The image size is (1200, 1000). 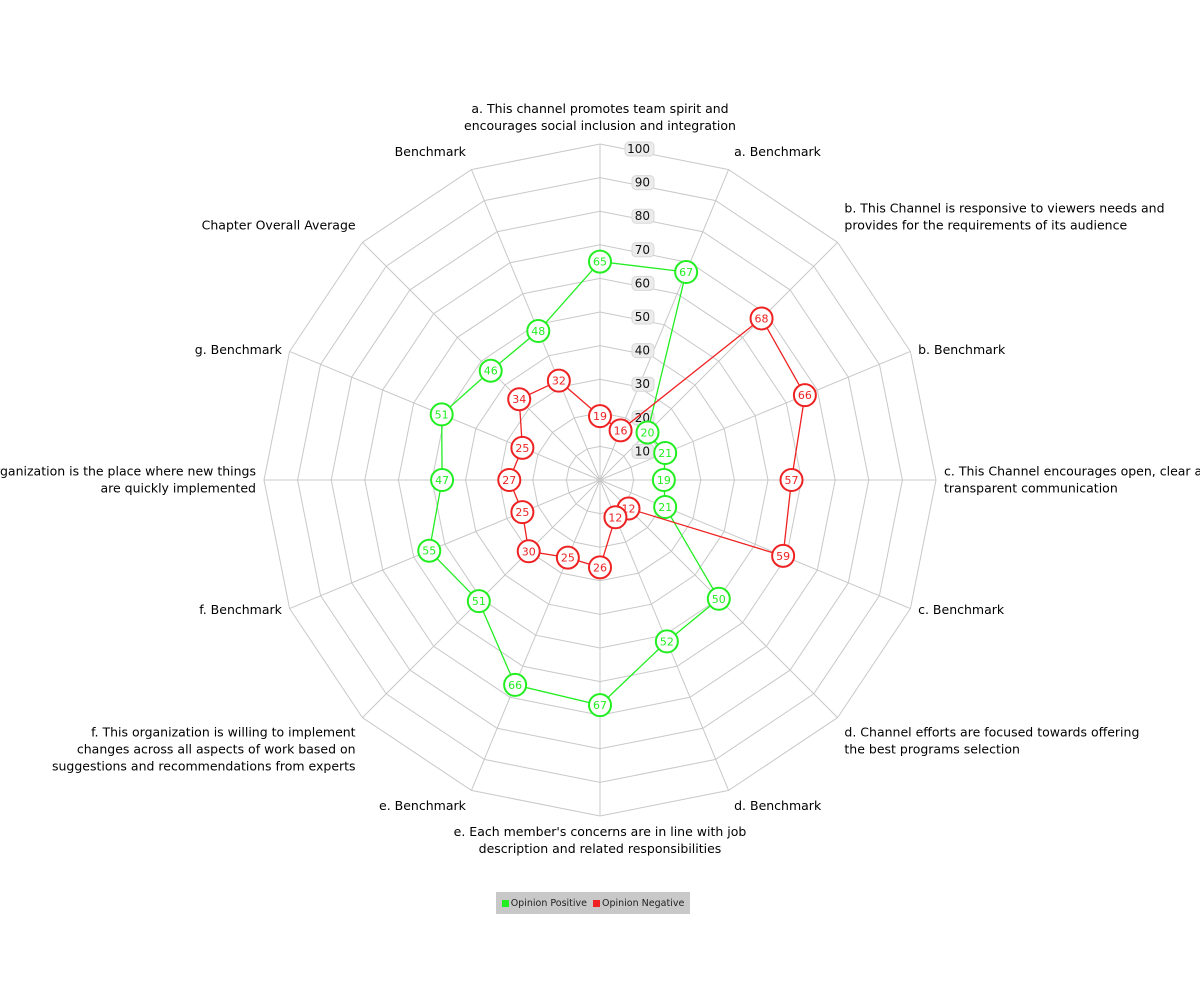 I want to click on series-1-value-8: 26, so click(x=600, y=567).